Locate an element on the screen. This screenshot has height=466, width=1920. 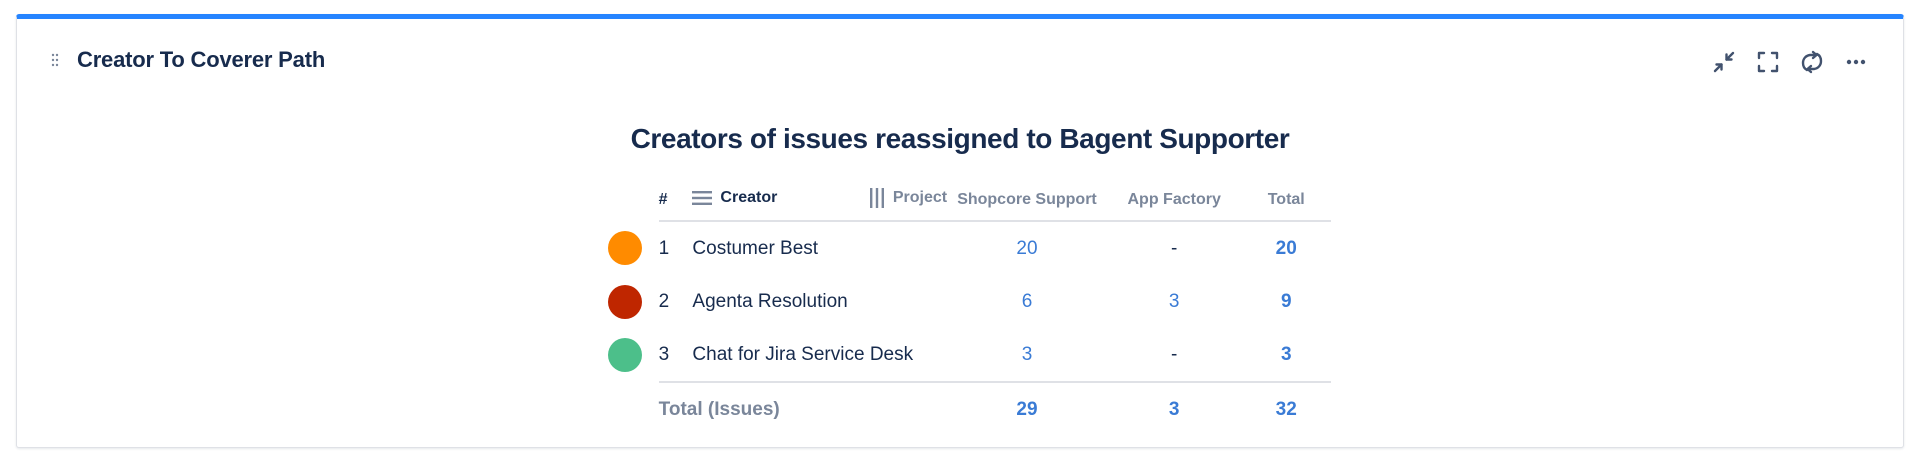
minimize-icon is located at coordinates (1724, 62).